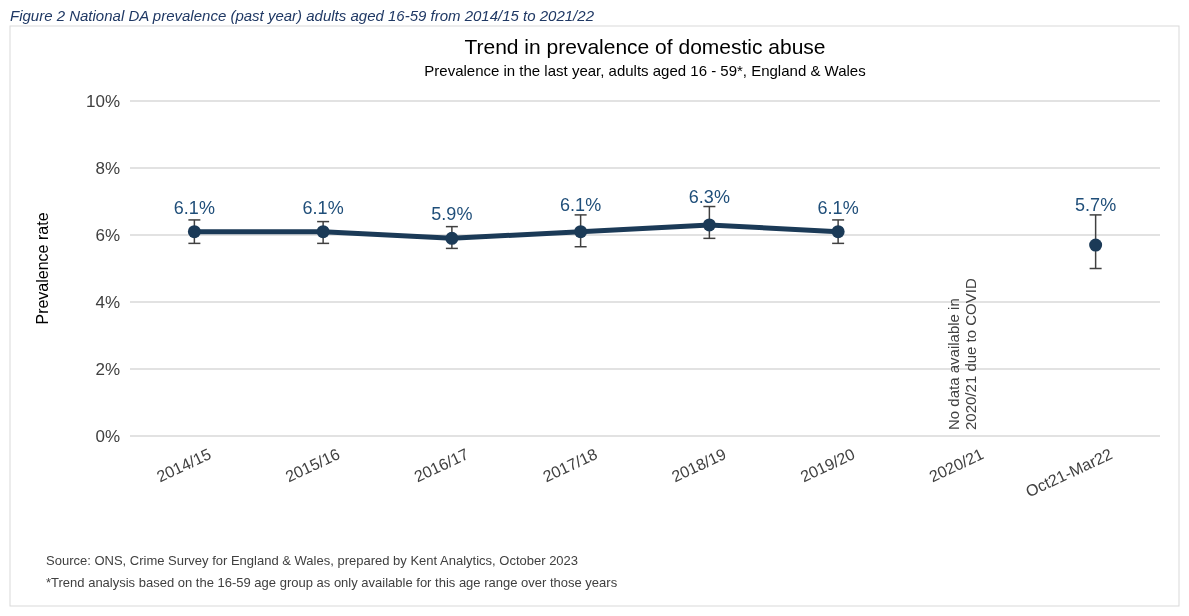 This screenshot has width=1189, height=616. I want to click on data-label: 6.3%, so click(709, 196).